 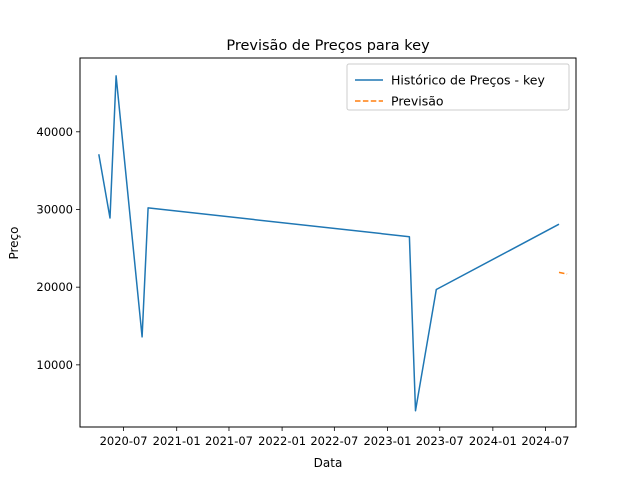 I want to click on x-tick-label-1: 2021-01, so click(x=177, y=441).